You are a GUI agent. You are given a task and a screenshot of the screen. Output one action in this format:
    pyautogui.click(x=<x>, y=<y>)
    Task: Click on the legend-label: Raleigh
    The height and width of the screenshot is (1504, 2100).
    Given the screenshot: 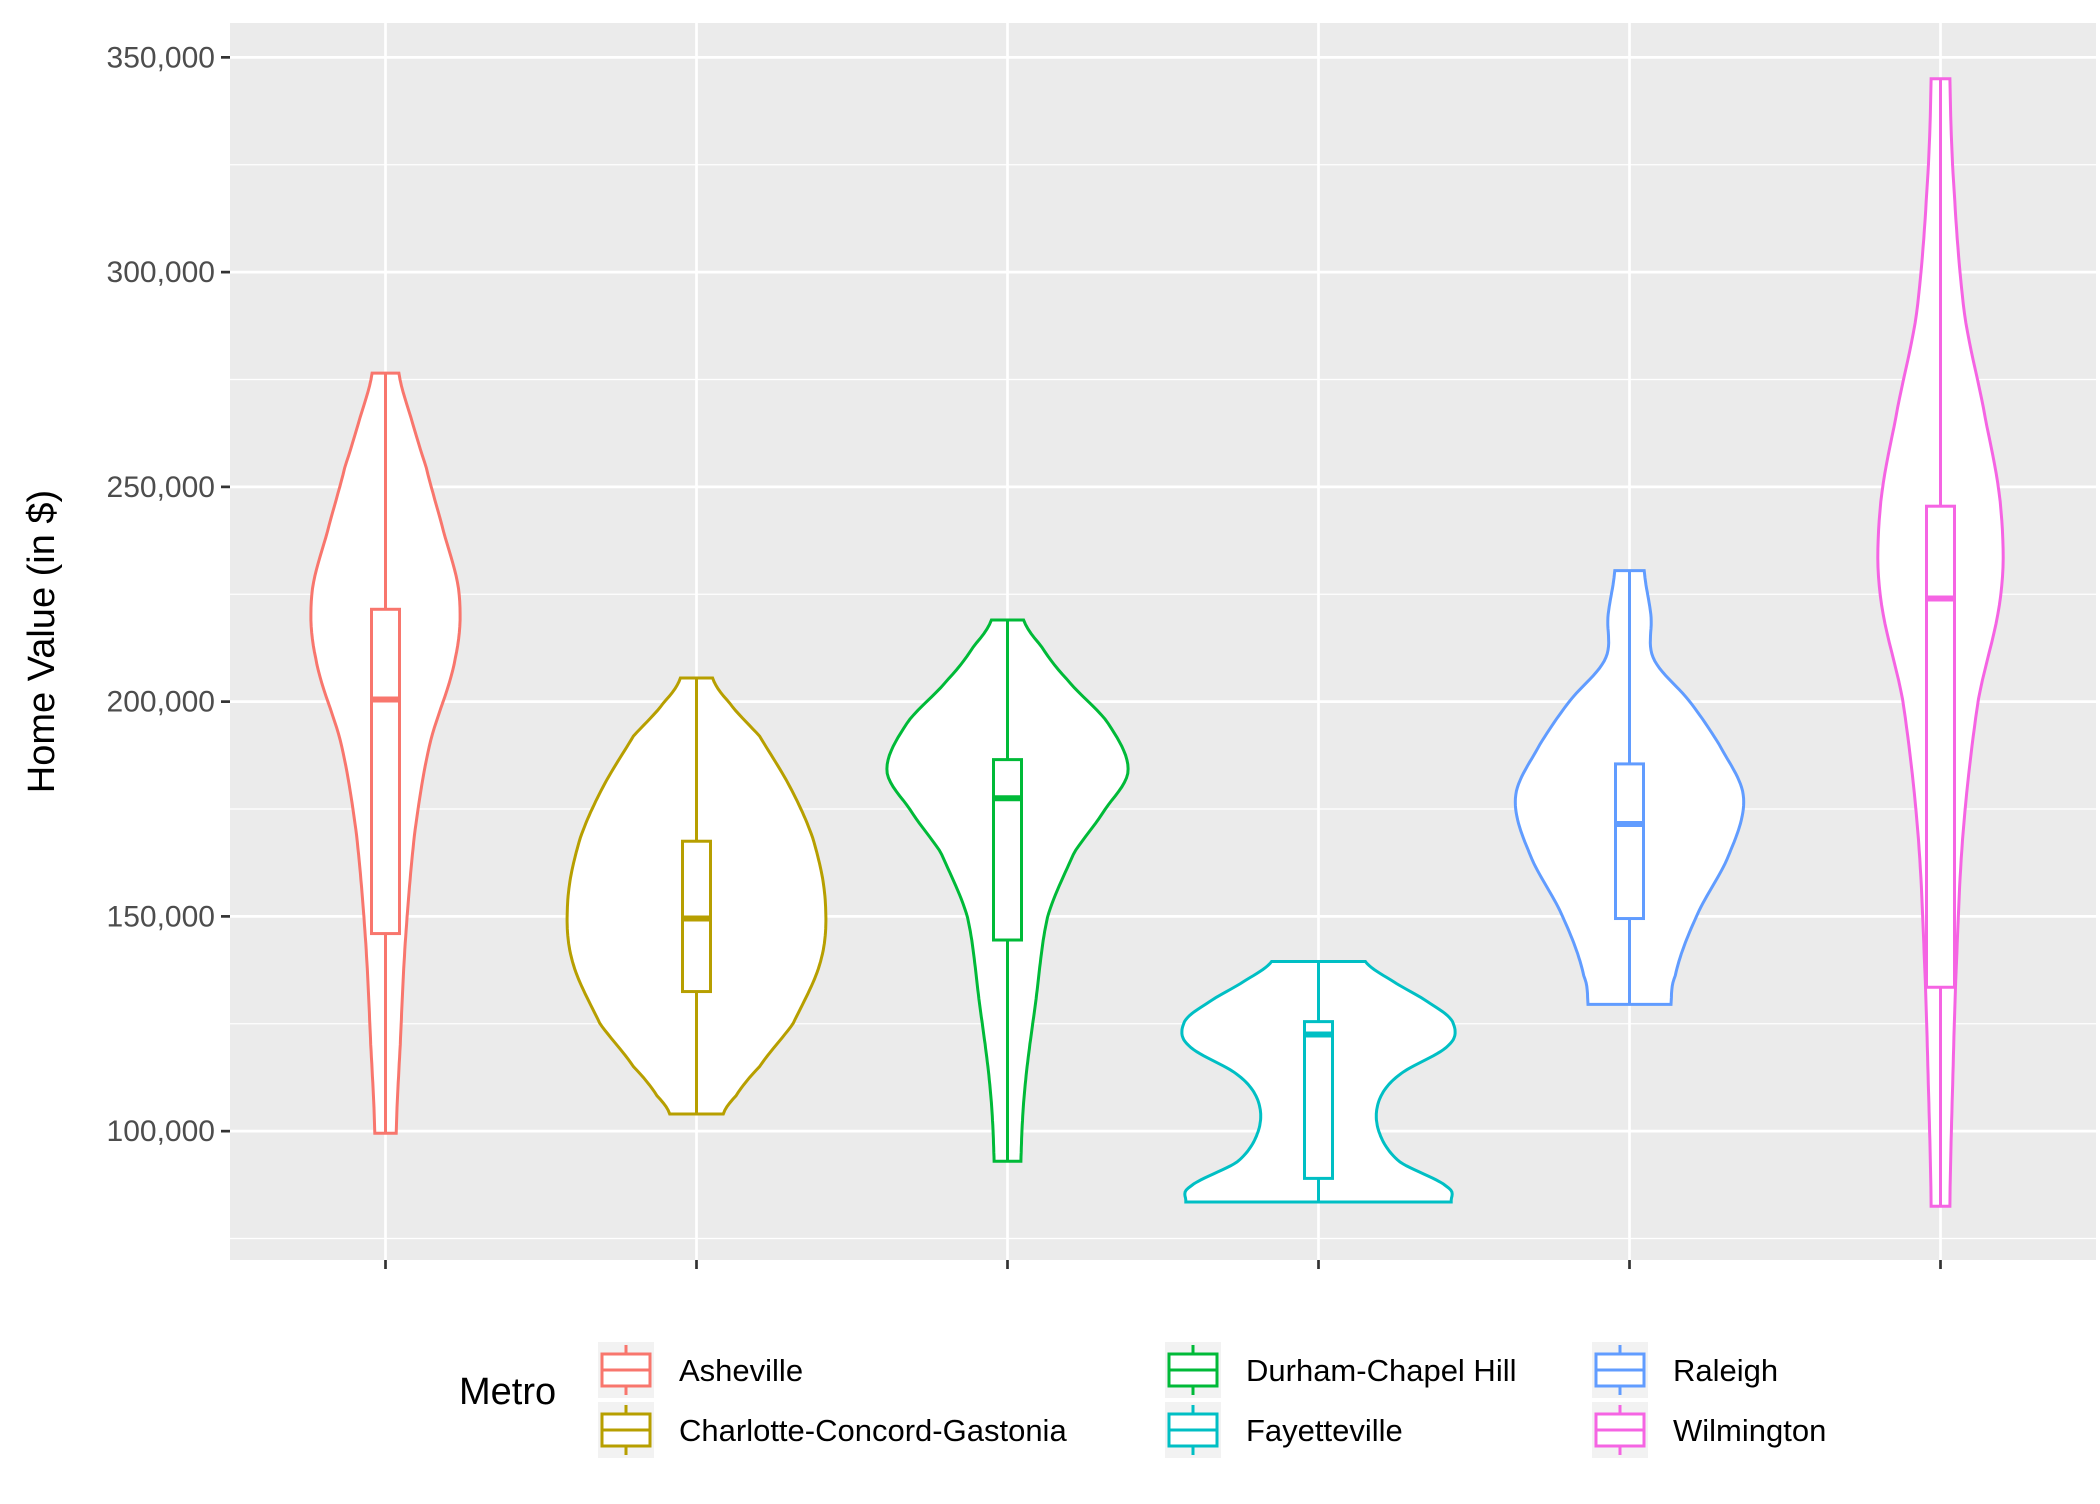 What is the action you would take?
    pyautogui.click(x=1725, y=1370)
    